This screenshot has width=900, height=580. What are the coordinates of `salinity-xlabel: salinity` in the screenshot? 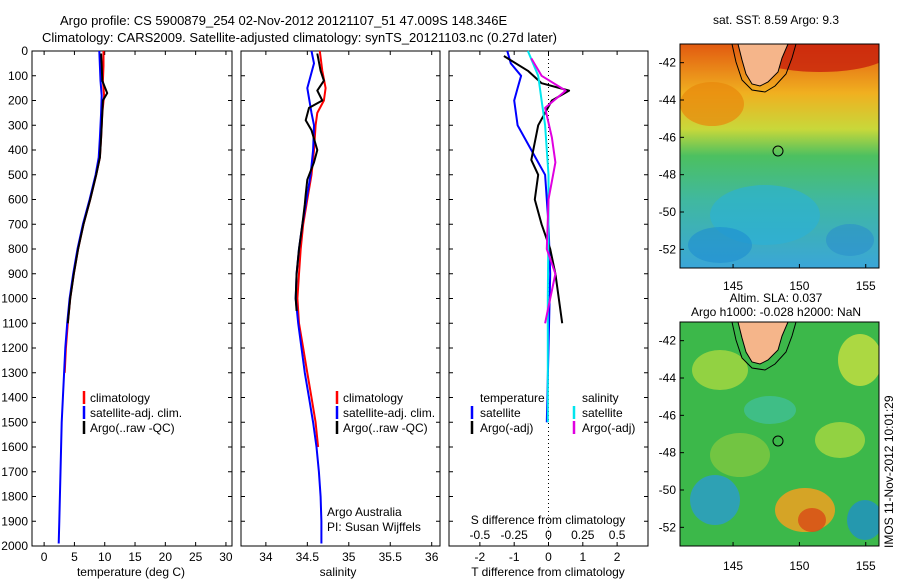 It's located at (338, 572).